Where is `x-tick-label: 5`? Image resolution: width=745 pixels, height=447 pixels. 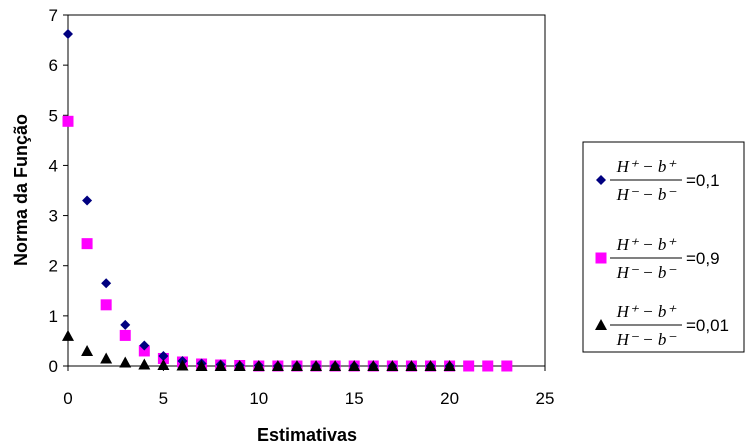
x-tick-label: 5 is located at coordinates (163, 398).